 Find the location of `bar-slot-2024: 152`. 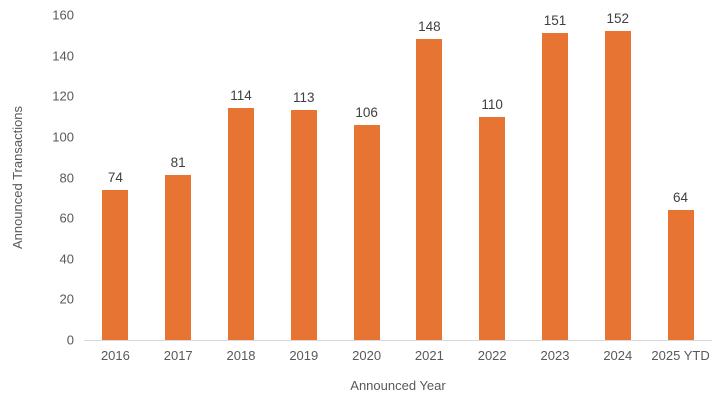

bar-slot-2024: 152 is located at coordinates (617, 175).